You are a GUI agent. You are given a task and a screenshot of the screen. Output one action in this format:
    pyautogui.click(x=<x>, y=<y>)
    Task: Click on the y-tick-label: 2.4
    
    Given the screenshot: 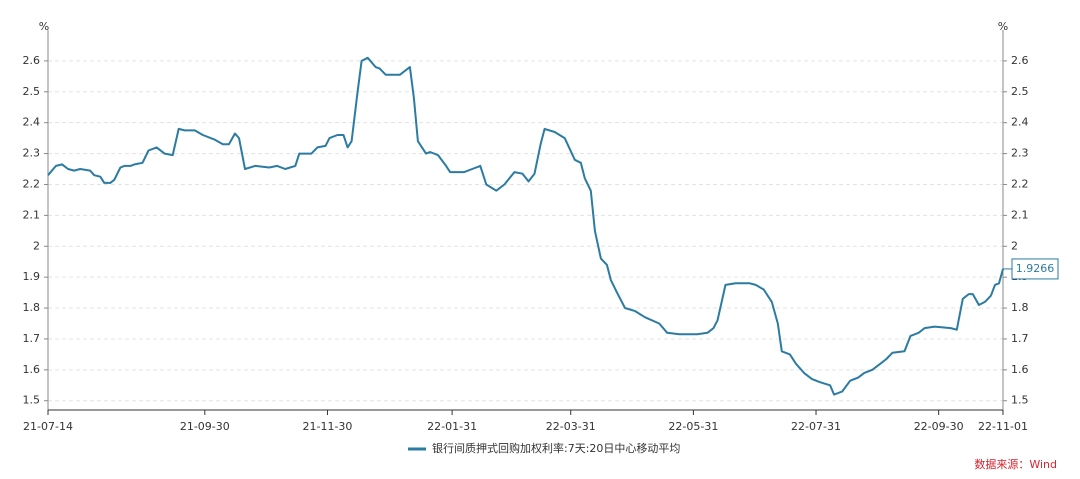 What is the action you would take?
    pyautogui.click(x=32, y=122)
    